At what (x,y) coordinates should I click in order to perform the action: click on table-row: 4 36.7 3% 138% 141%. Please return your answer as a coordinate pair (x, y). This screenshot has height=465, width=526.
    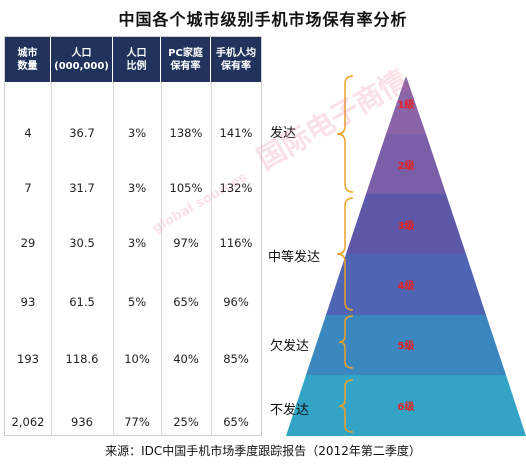
    Looking at the image, I should click on (133, 133).